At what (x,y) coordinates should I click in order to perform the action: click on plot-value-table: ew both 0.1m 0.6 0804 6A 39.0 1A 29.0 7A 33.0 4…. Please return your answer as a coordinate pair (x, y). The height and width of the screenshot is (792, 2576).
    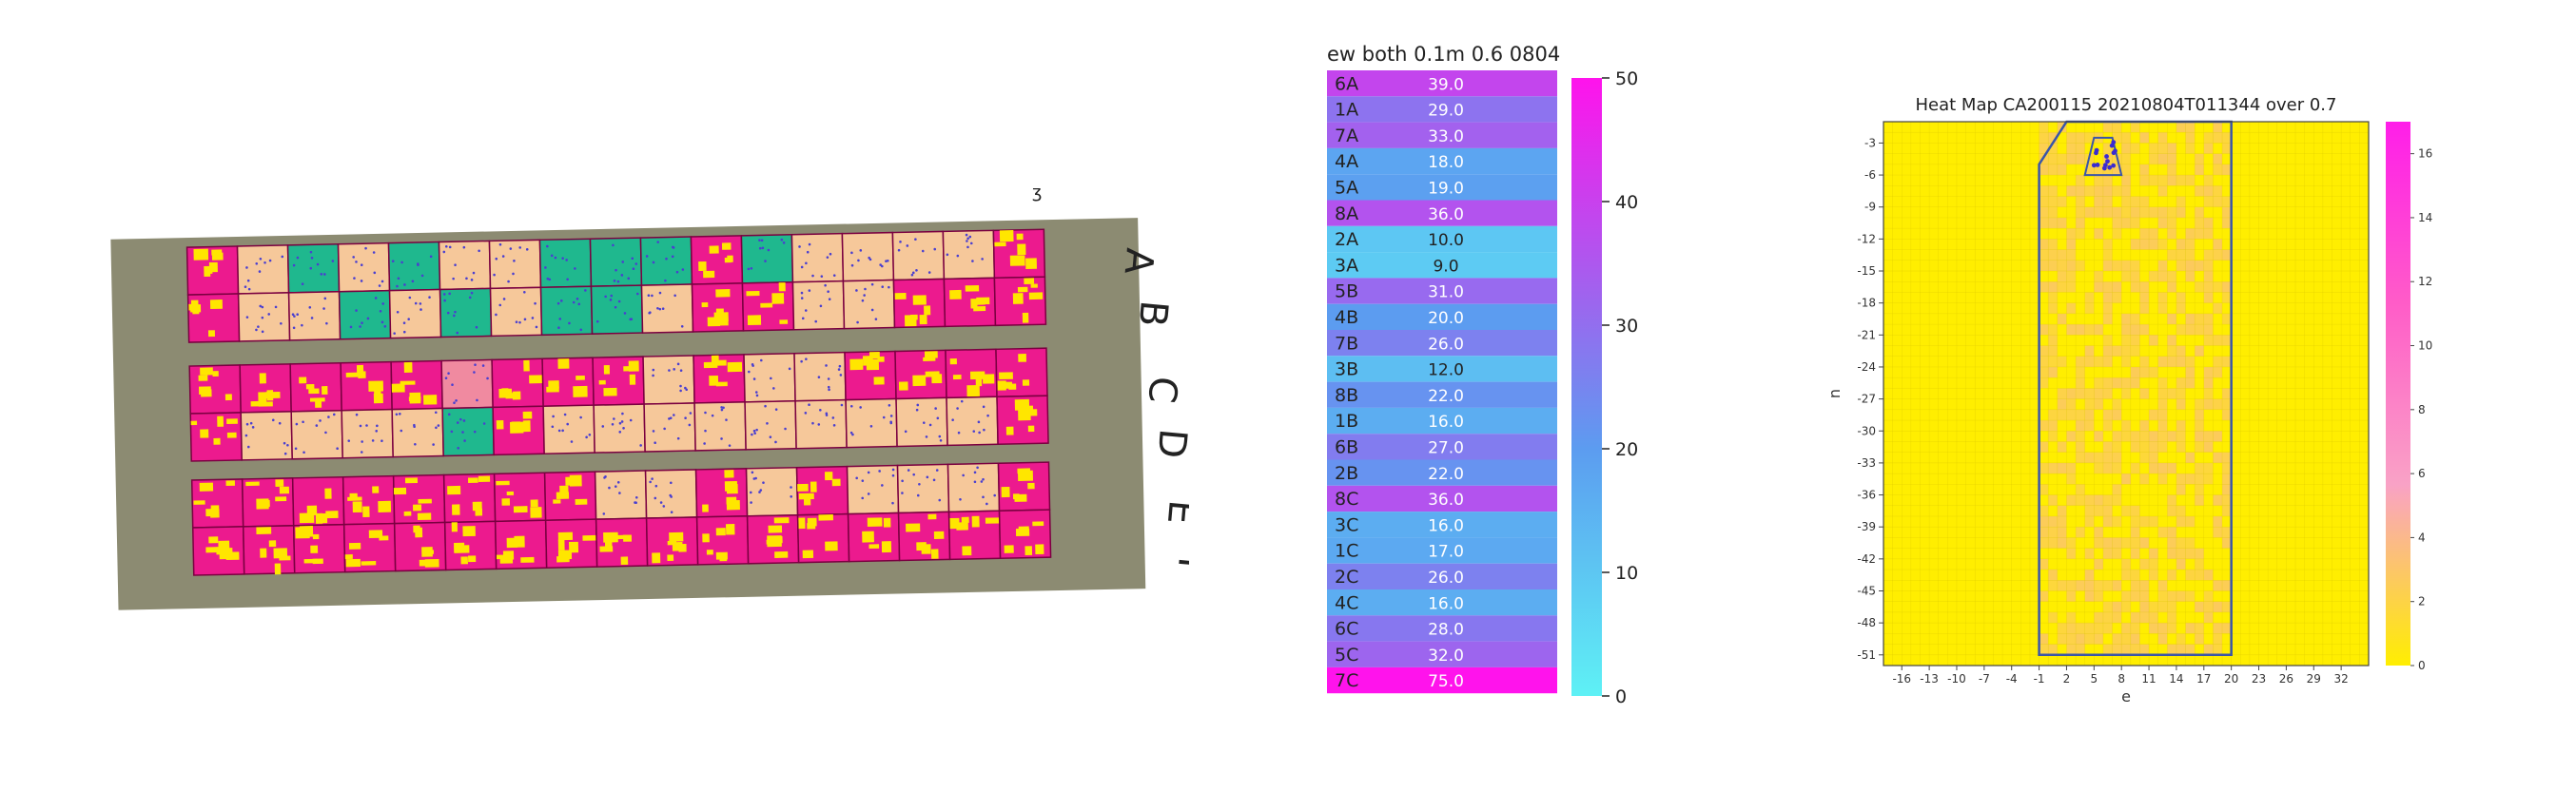
    Looking at the image, I should click on (1503, 372).